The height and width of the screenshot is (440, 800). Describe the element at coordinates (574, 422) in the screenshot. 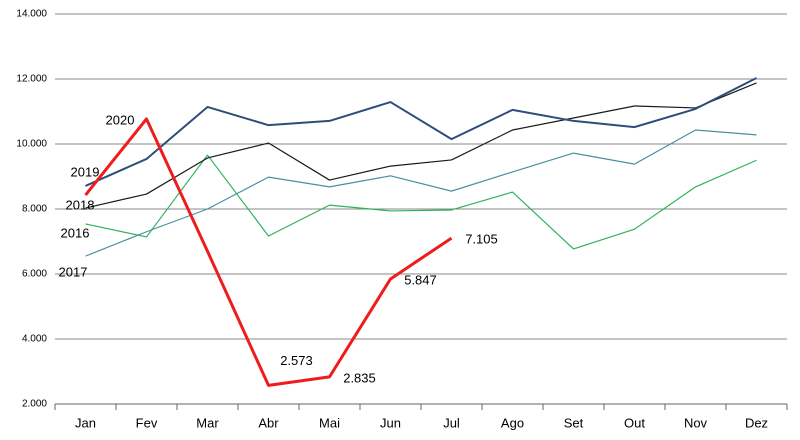

I see `x-tick-label: Set` at that location.